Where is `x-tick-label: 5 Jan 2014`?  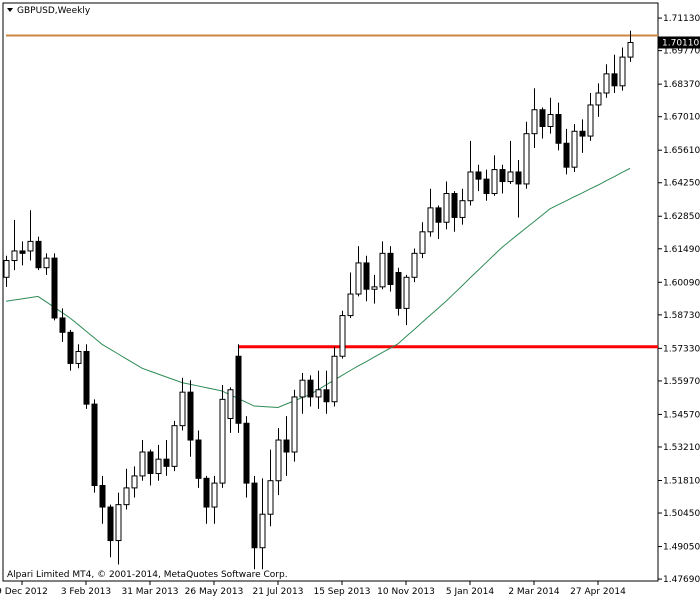 x-tick-label: 5 Jan 2014 is located at coordinates (470, 592).